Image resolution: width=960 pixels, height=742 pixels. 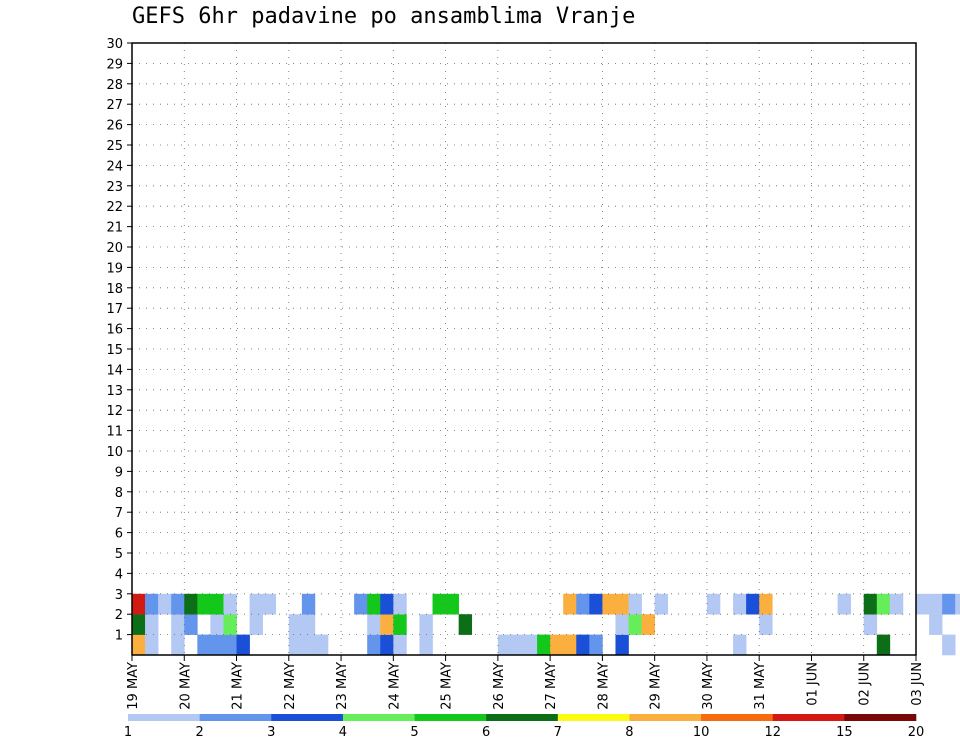 What do you see at coordinates (119, 554) in the screenshot?
I see `y-tick-label: 5` at bounding box center [119, 554].